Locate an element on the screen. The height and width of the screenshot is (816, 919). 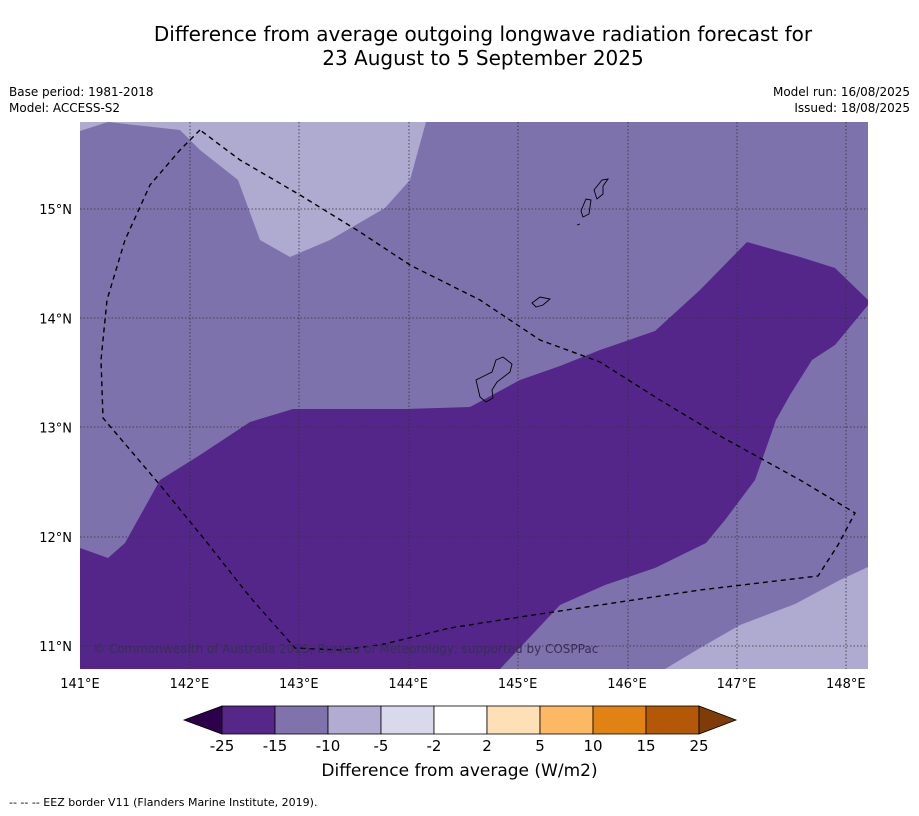
longitude-label: 148°E is located at coordinates (846, 684).